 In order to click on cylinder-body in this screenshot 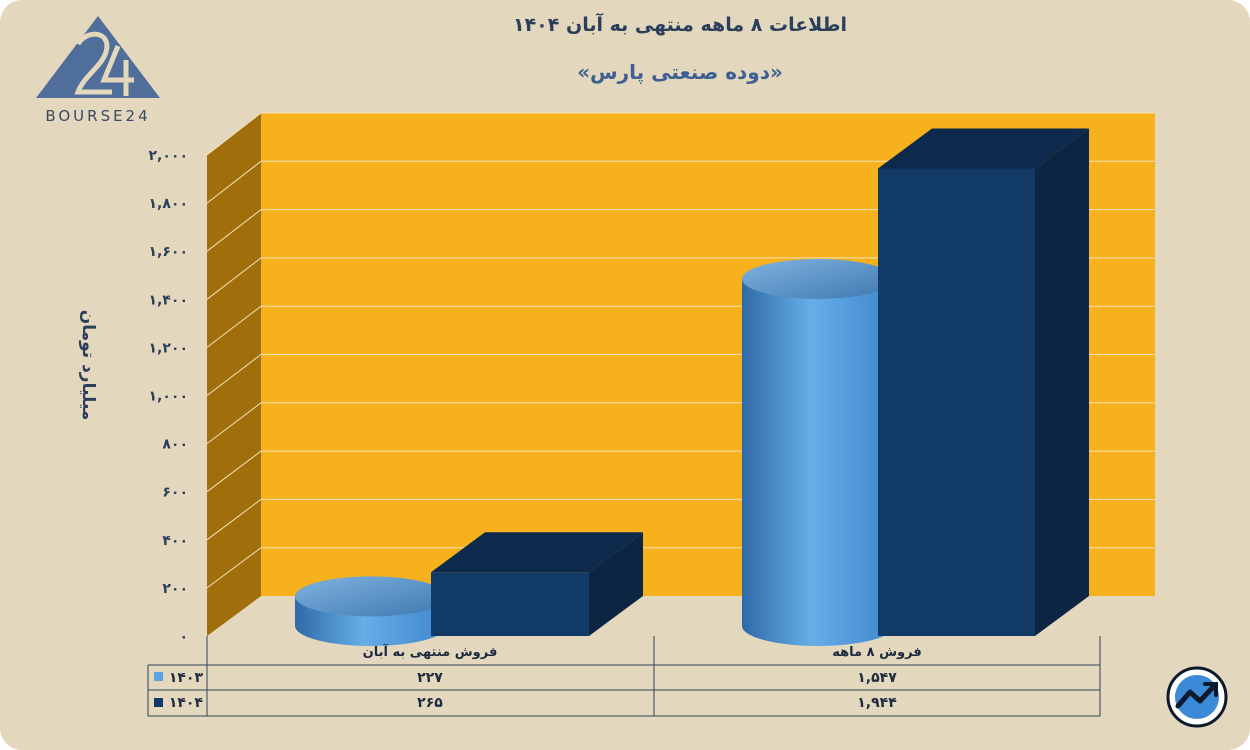, I will do `click(818, 462)`.